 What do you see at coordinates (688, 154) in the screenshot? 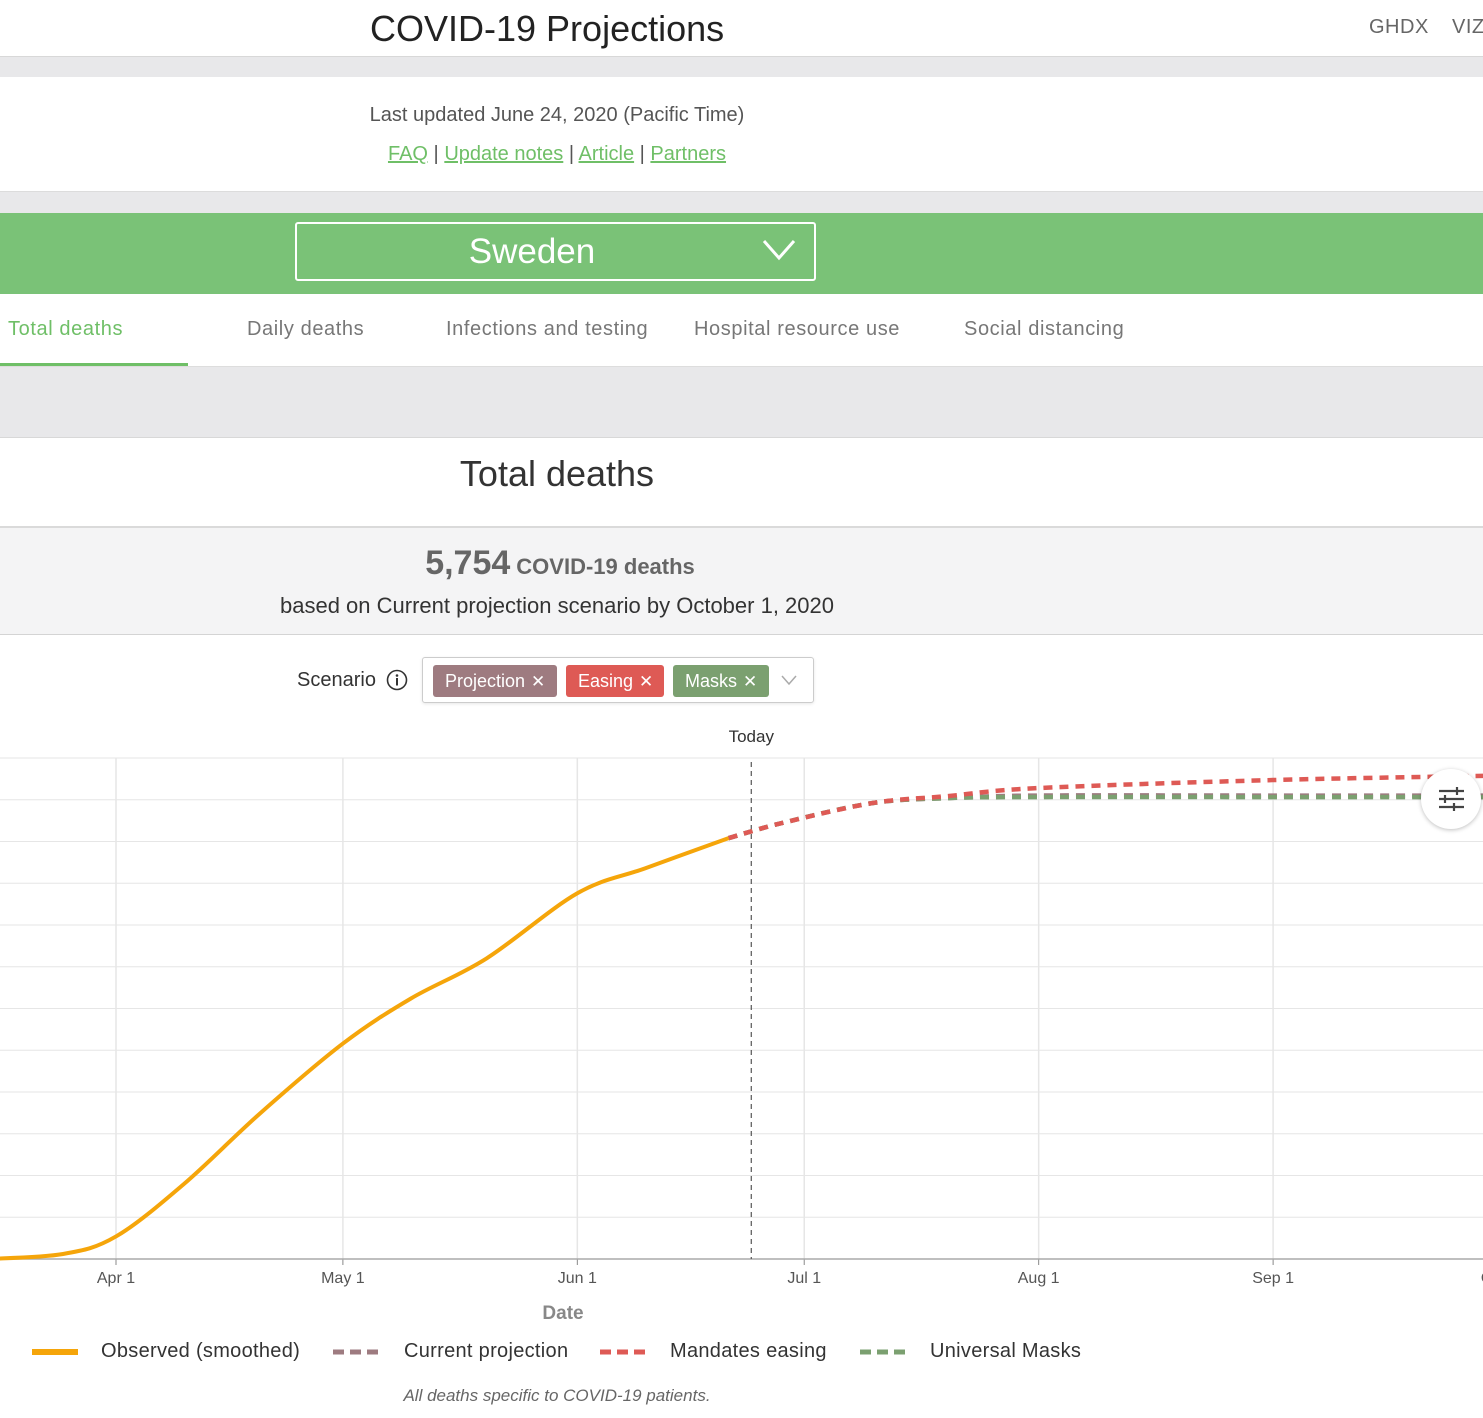
I see `partners-link: Partners` at bounding box center [688, 154].